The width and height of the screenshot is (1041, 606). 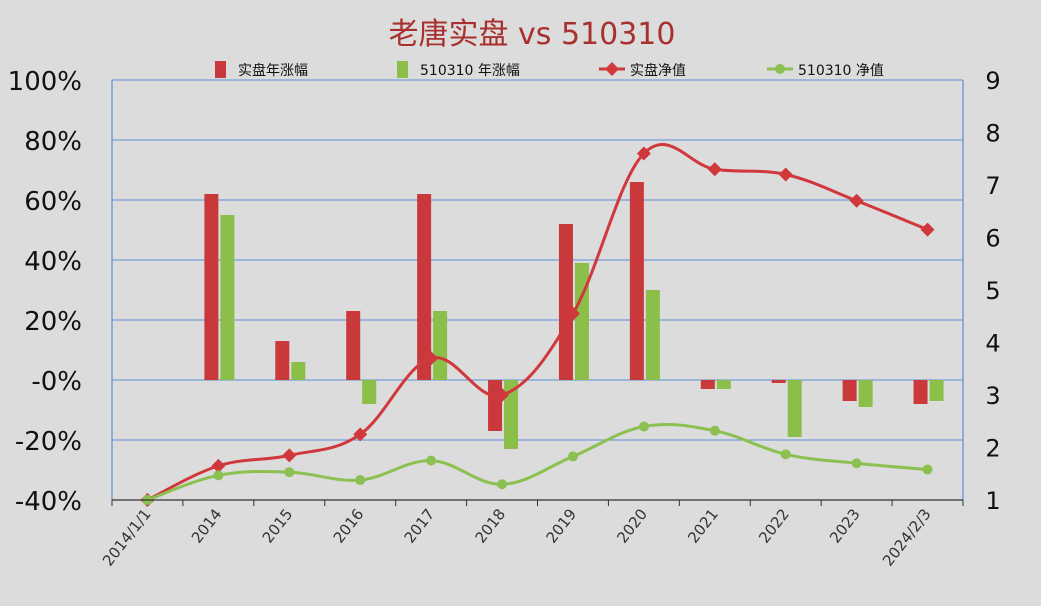 What do you see at coordinates (273, 70) in the screenshot?
I see `legend-label: 实盘年涨幅` at bounding box center [273, 70].